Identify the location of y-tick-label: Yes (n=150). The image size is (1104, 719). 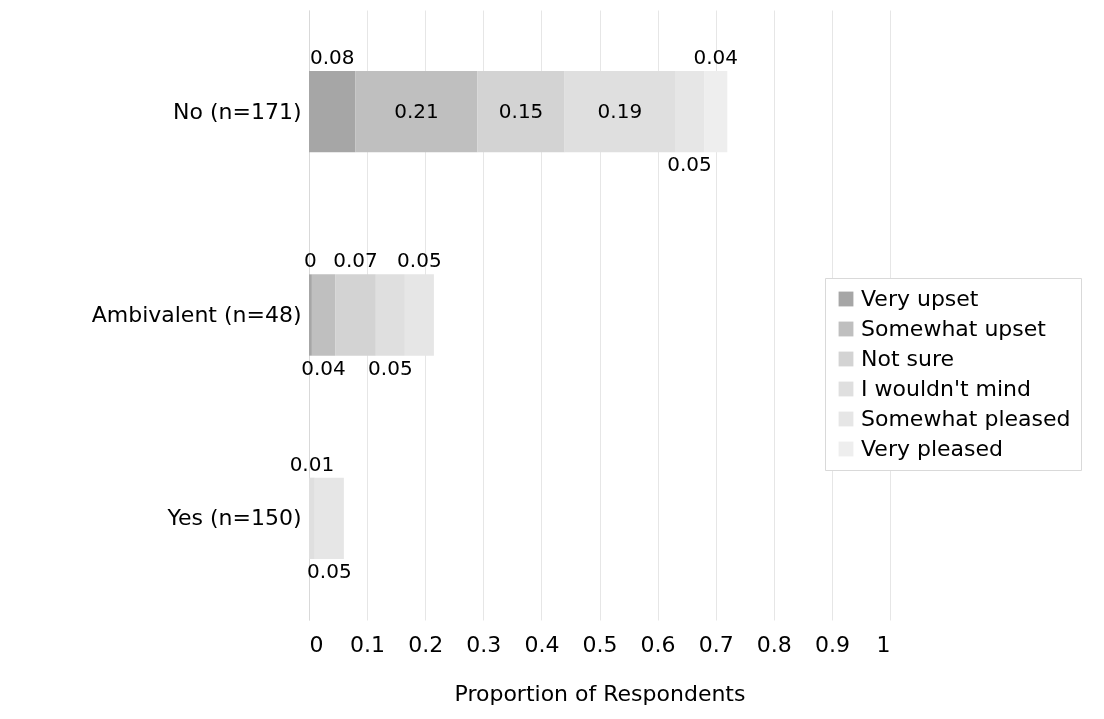
(234, 518).